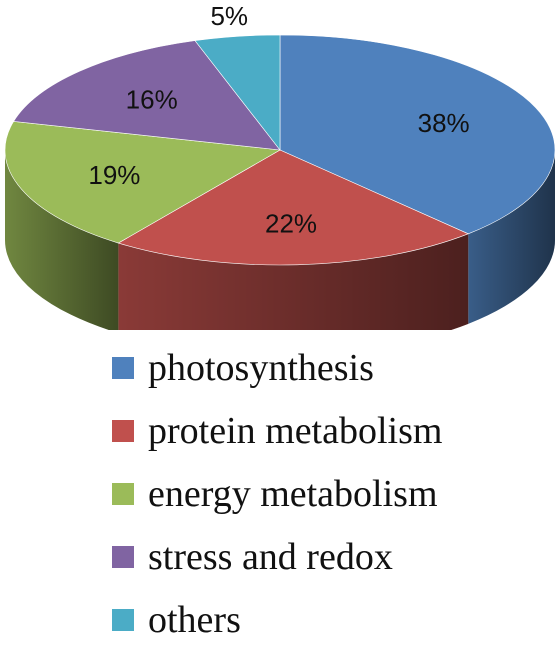 The height and width of the screenshot is (651, 560). What do you see at coordinates (261, 367) in the screenshot?
I see `legend-label: photosynthesis` at bounding box center [261, 367].